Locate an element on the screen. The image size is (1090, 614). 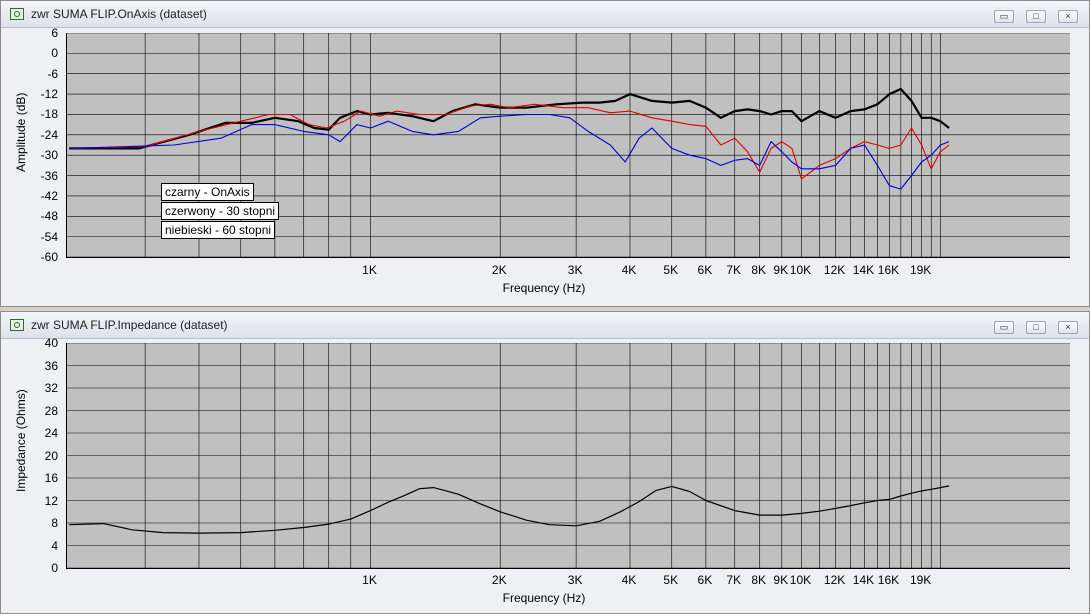
y-tick-label: -24 is located at coordinates (49, 134).